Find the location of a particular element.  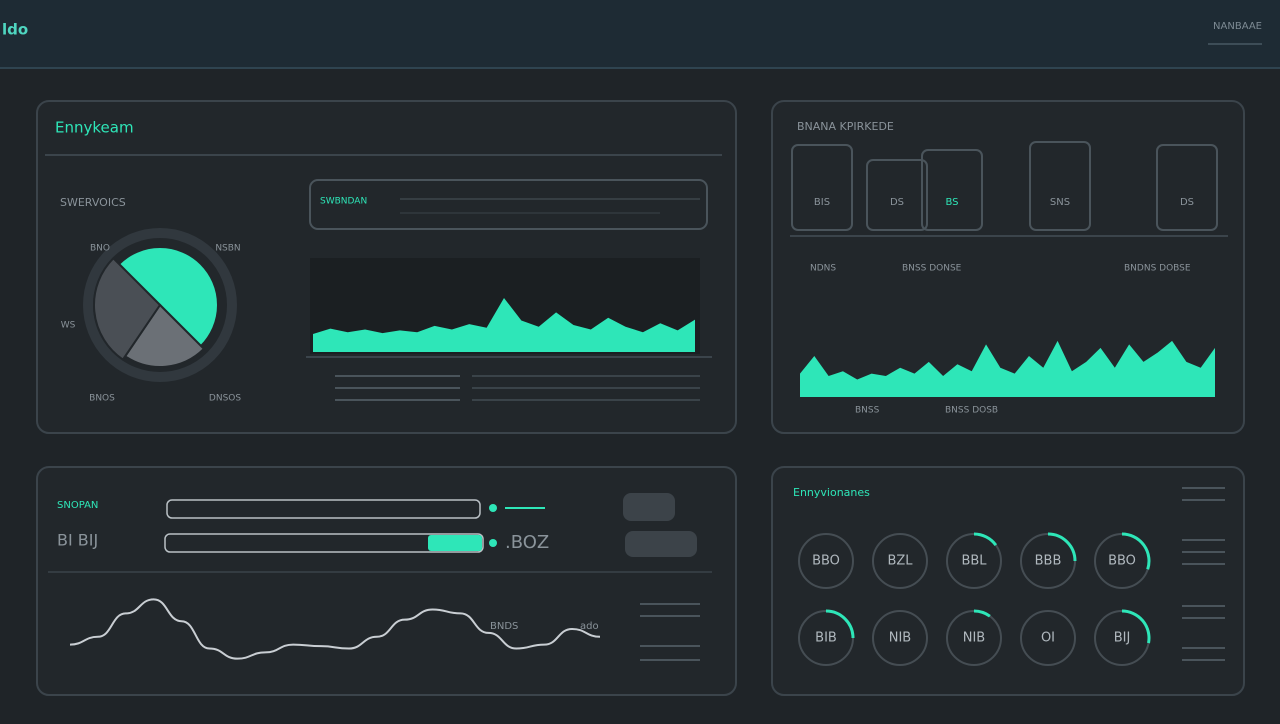

progress-fill is located at coordinates (455, 543).